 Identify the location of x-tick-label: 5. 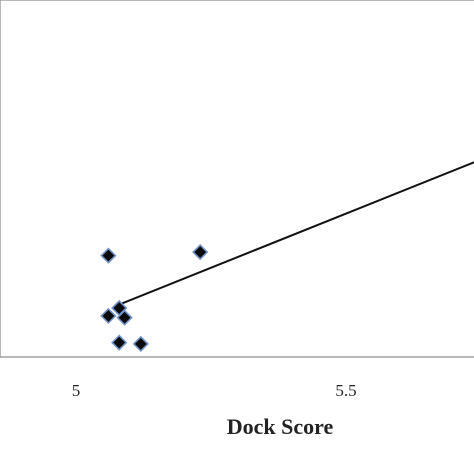
(76, 390).